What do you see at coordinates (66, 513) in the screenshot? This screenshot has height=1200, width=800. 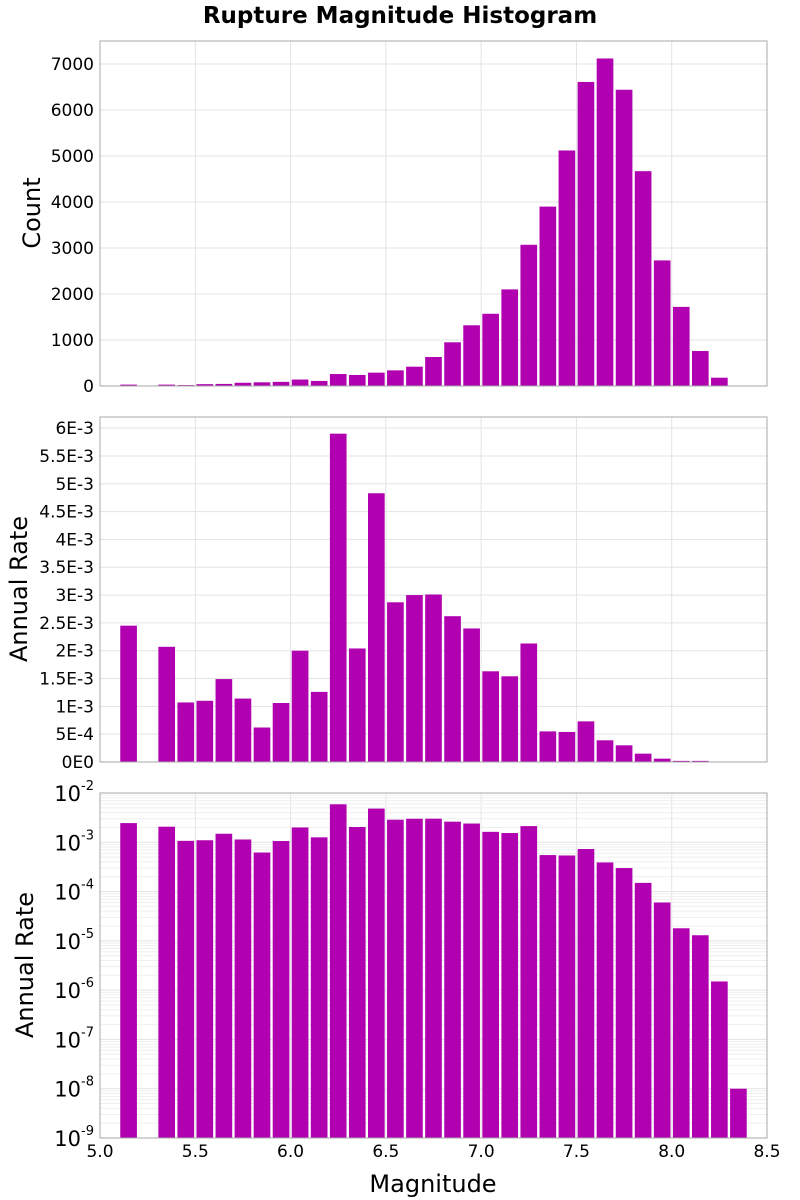 I see `rate-y-tick-label: 4.5E-3` at bounding box center [66, 513].